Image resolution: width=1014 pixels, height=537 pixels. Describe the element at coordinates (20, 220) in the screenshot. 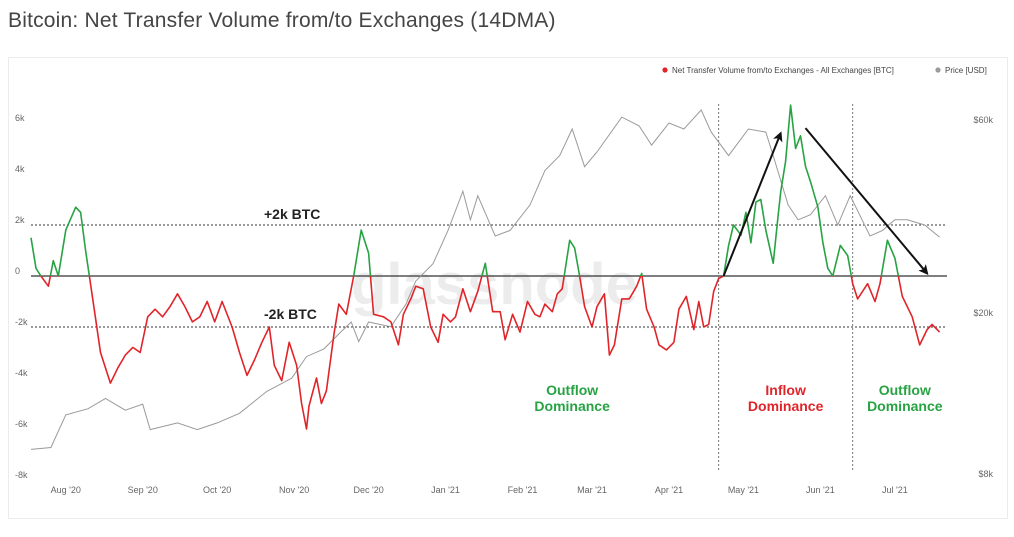

I see `y-left-tick-label: 2k` at that location.